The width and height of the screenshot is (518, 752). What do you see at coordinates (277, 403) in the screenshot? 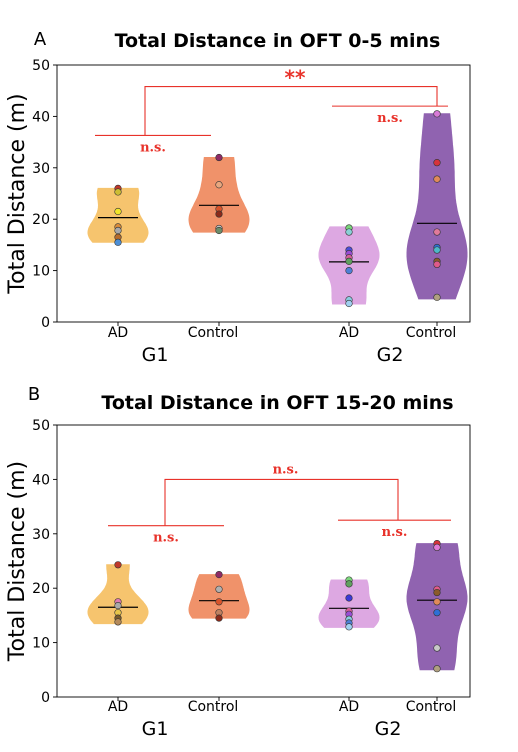
I see `chart-title: Total Distance in OFT 15-20 mins` at bounding box center [277, 403].